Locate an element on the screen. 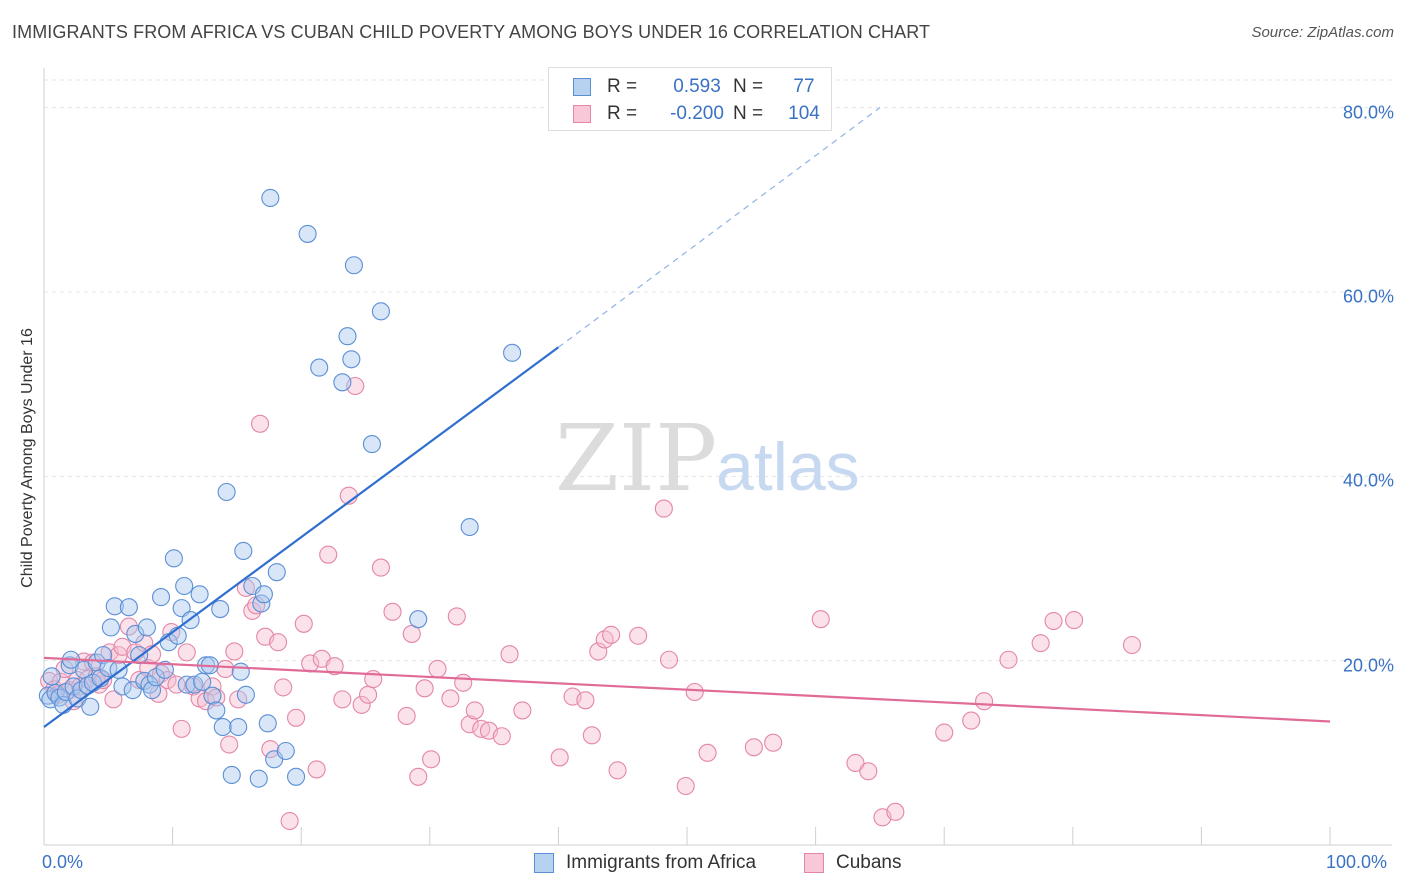 This screenshot has height=892, width=1406. x-tick-label-max: 100.0% is located at coordinates (1357, 862).